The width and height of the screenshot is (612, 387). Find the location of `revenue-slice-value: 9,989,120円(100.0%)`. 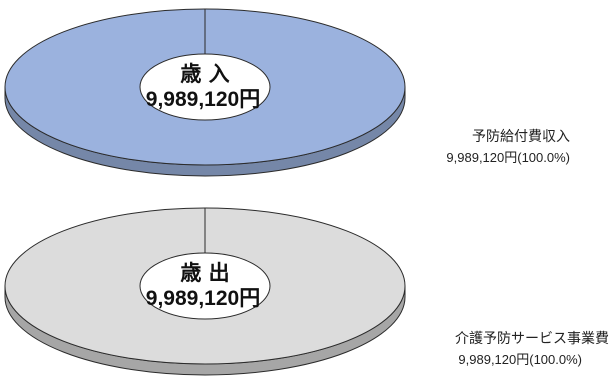

revenue-slice-value: 9,989,120円(100.0%) is located at coordinates (508, 157).